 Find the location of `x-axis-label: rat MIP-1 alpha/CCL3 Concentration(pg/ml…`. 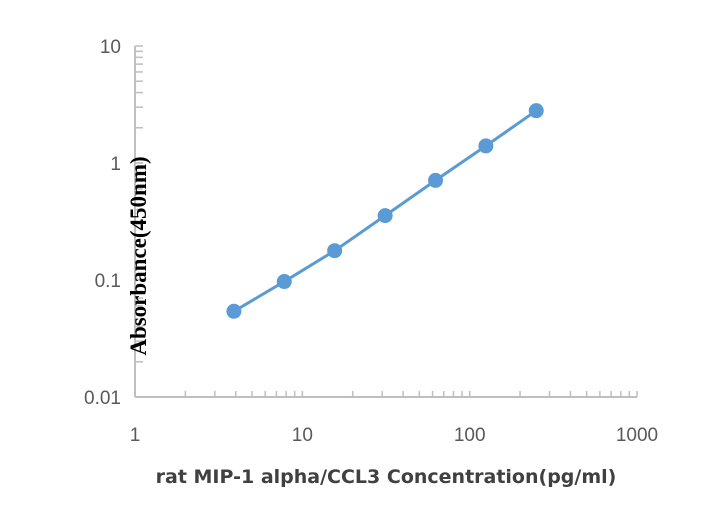

x-axis-label: rat MIP-1 alpha/CCL3 Concentration(pg/ml… is located at coordinates (386, 477).